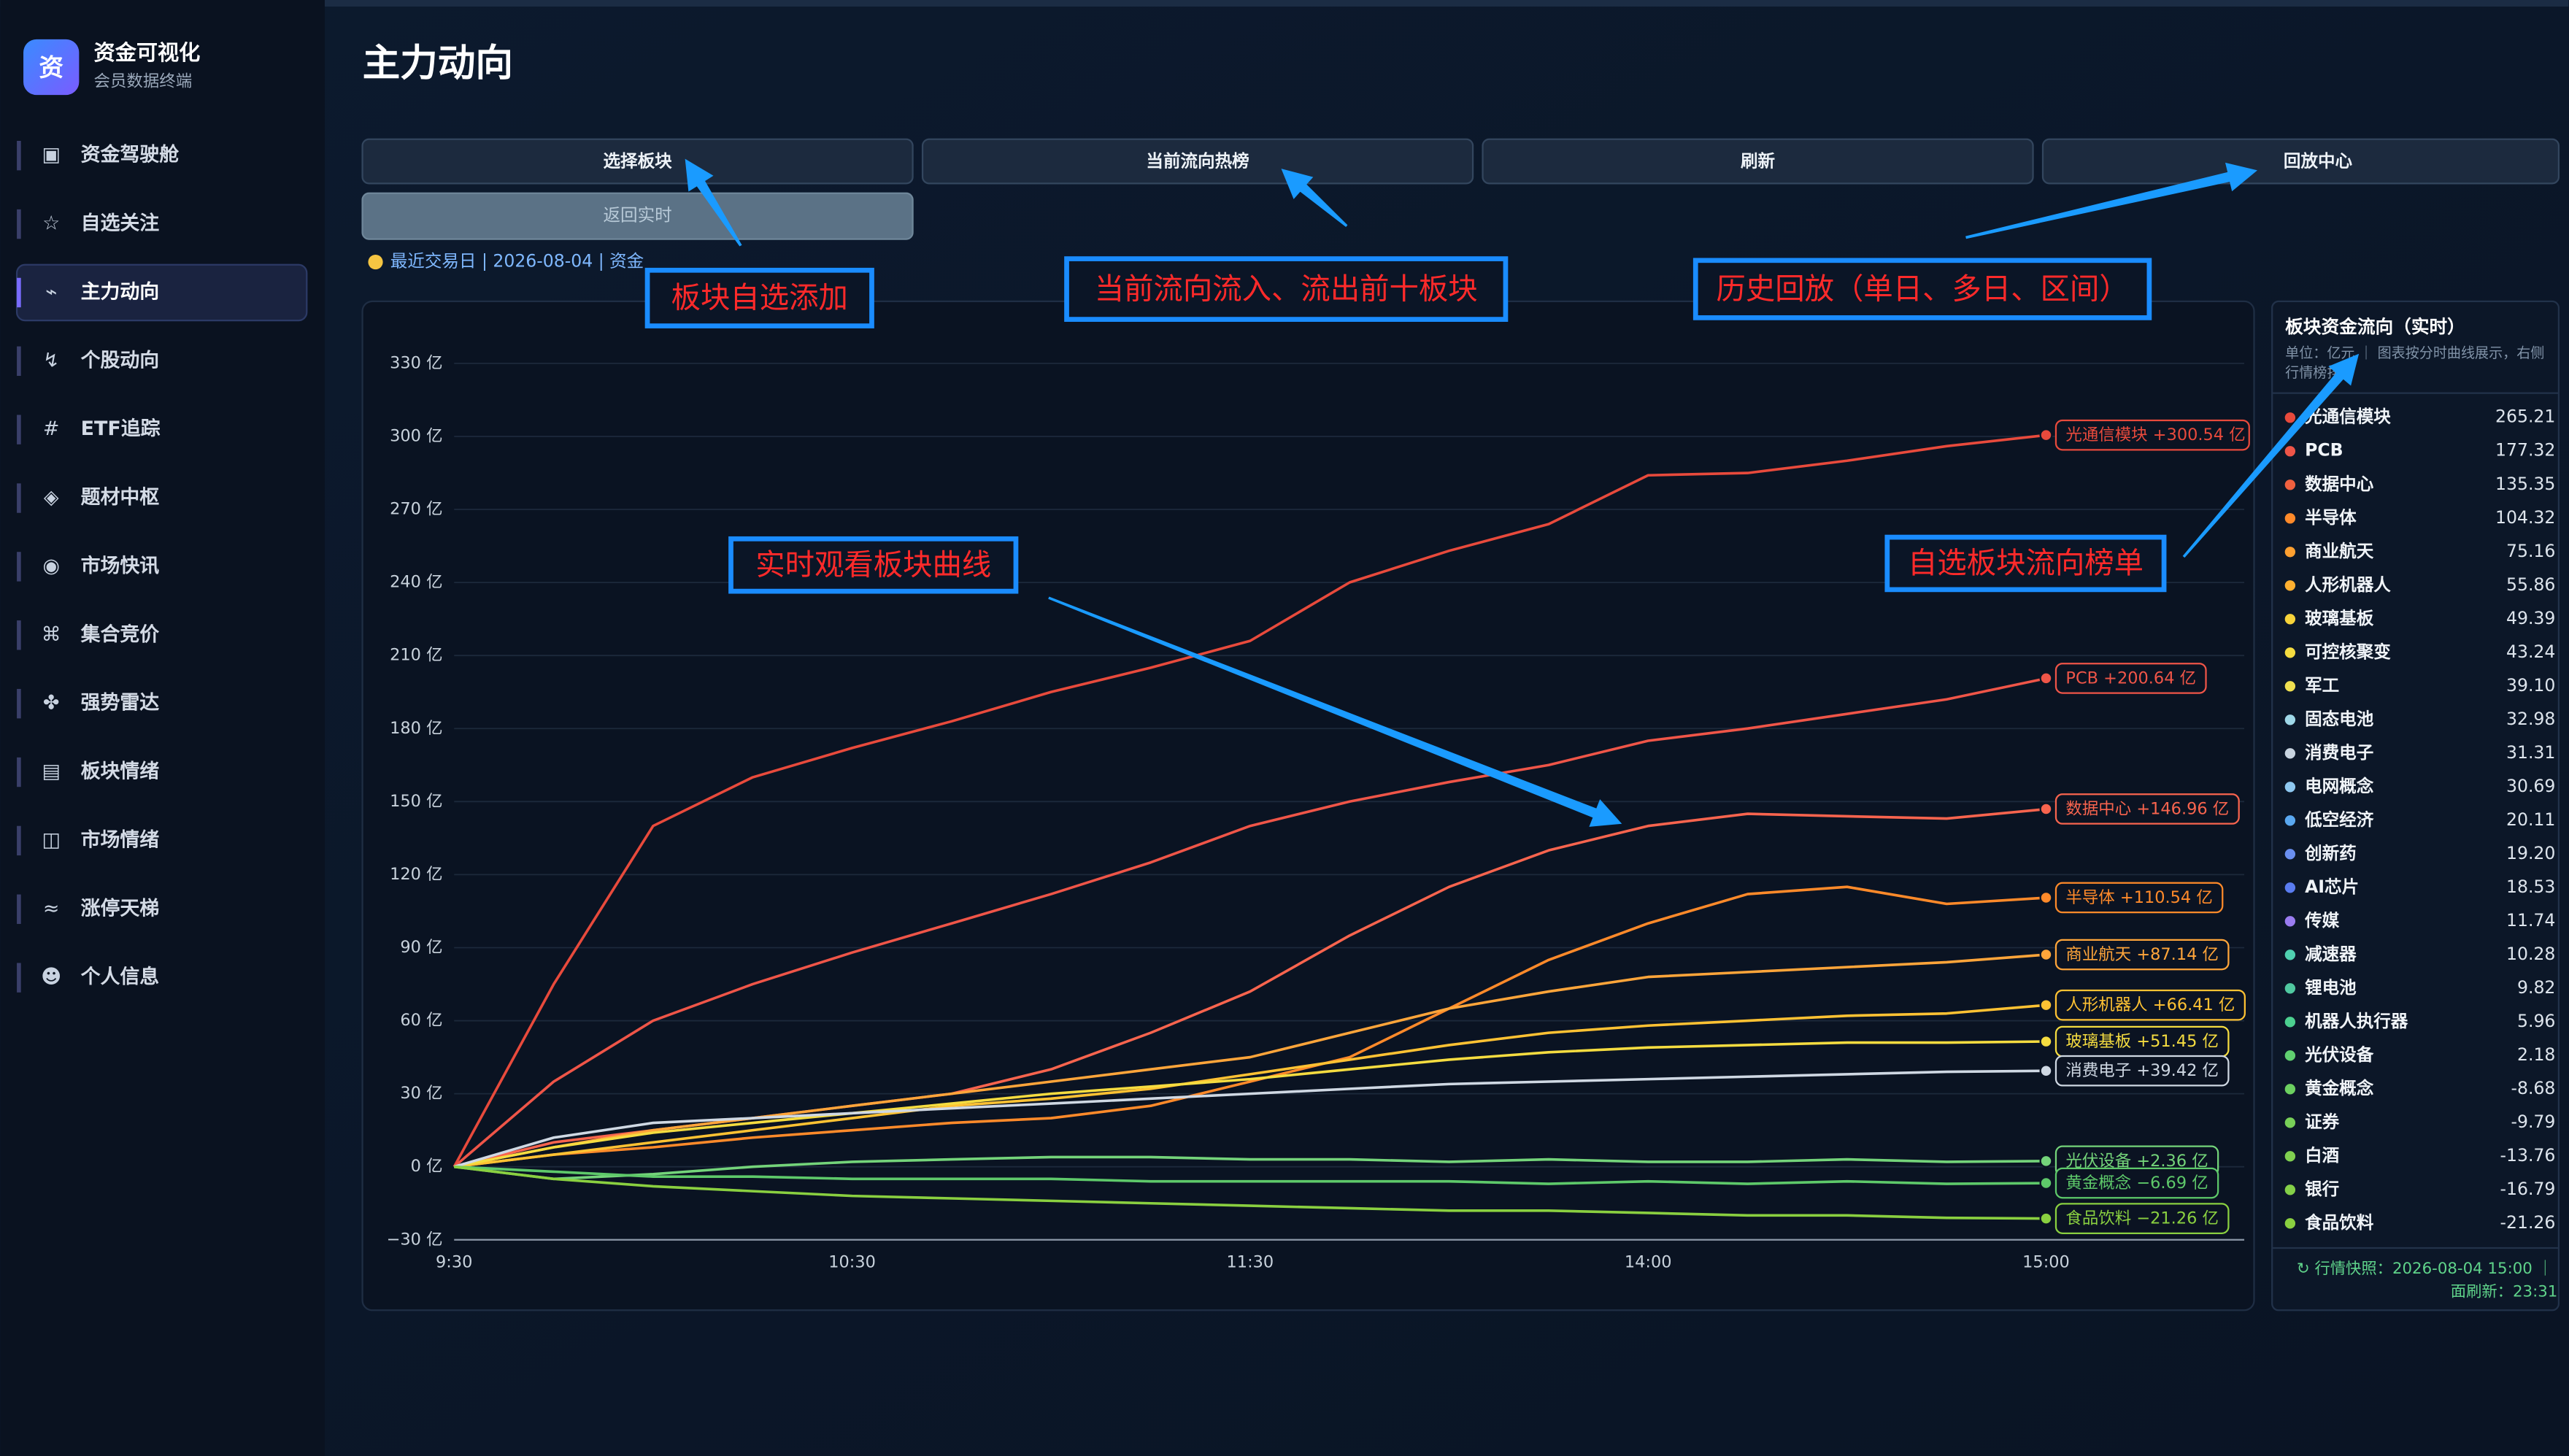 The image size is (2569, 1456). I want to click on logo-badge, so click(51, 68).